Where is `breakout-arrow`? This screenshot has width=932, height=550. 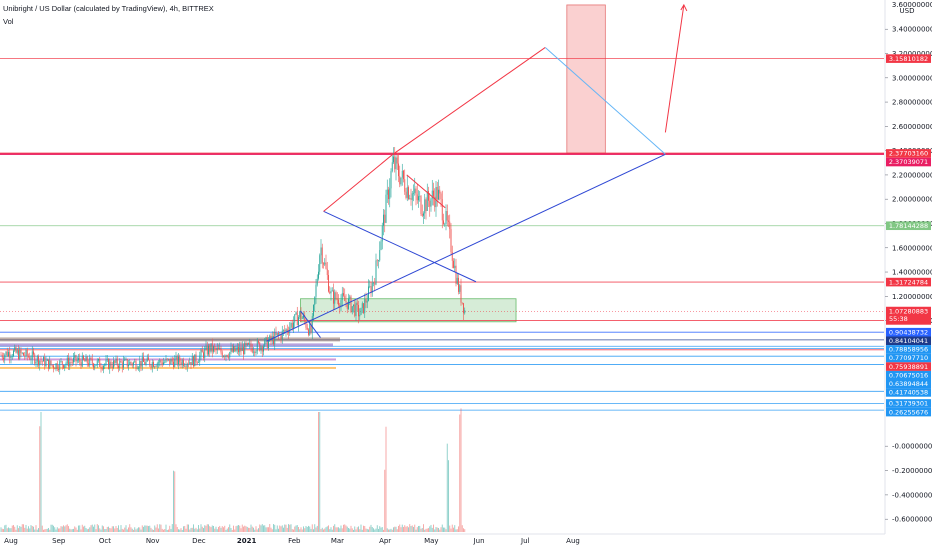
breakout-arrow is located at coordinates (674, 68).